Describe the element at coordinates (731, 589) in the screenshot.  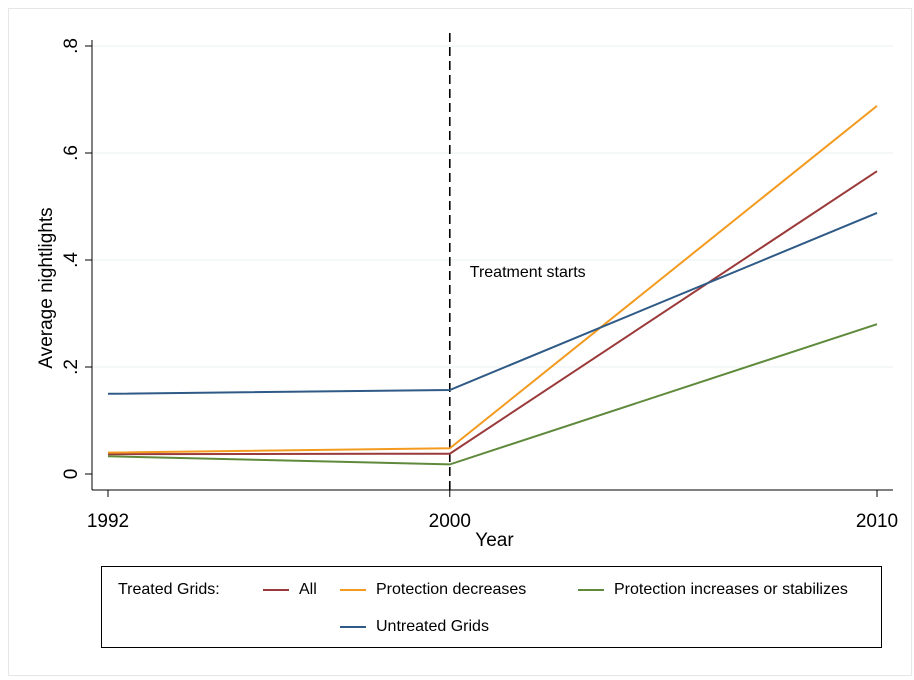
I see `legend-label-protection-increases: Protection increases or stabilizes` at that location.